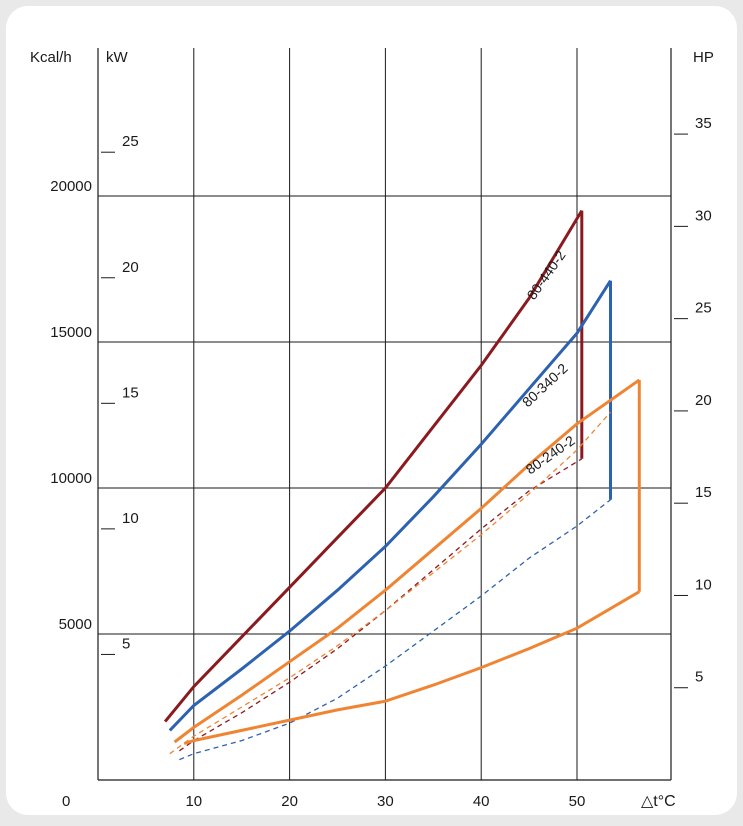  Describe the element at coordinates (703, 492) in the screenshot. I see `hp-tick-15: 15` at that location.